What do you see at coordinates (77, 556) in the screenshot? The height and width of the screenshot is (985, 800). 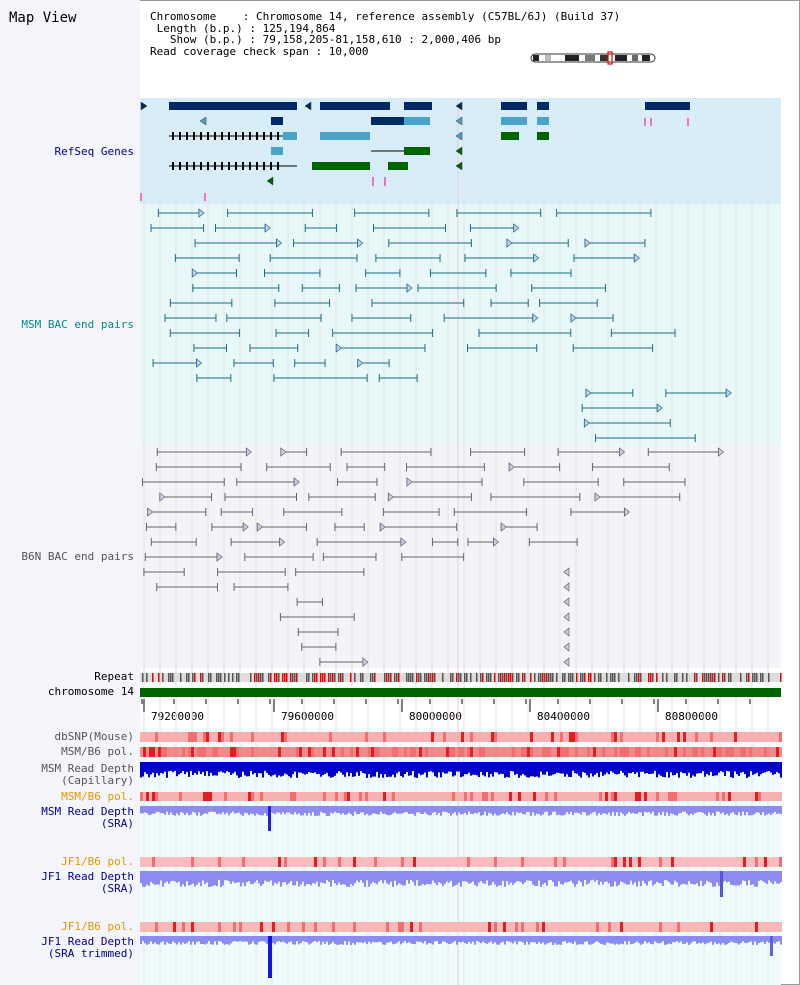 I see `b6n-bac-label: B6N BAC end pairs` at bounding box center [77, 556].